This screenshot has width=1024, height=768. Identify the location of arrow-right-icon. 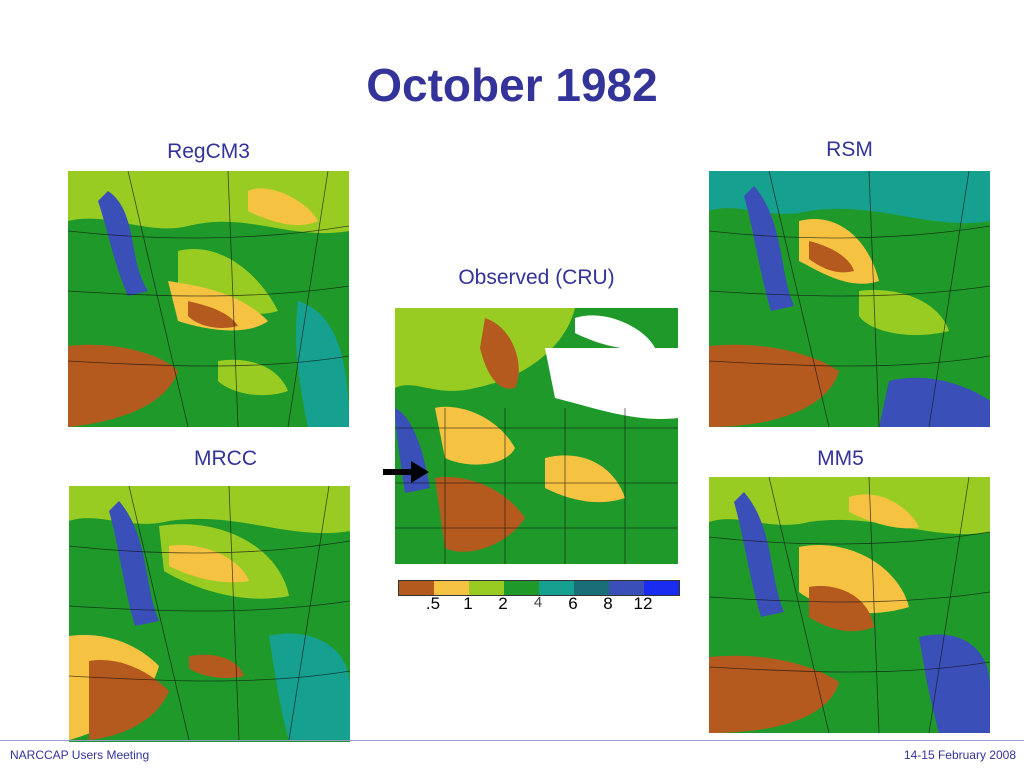
(406, 472).